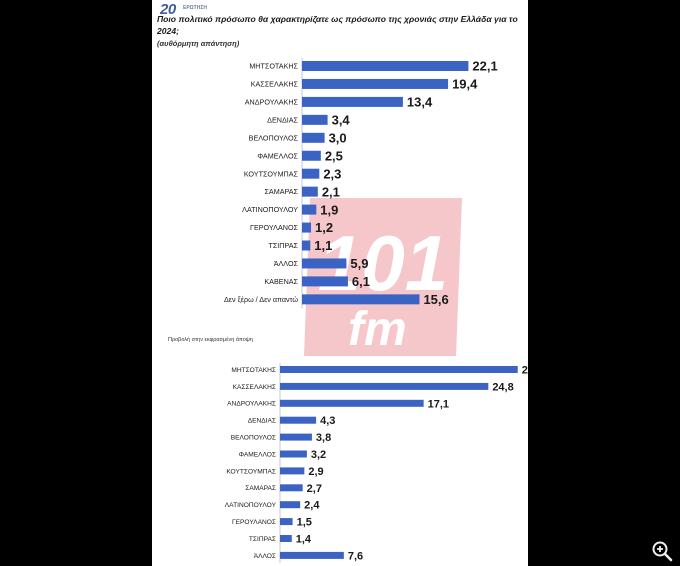  I want to click on category-label: Δεν ξέρω / Δεν απαντώ, so click(261, 299).